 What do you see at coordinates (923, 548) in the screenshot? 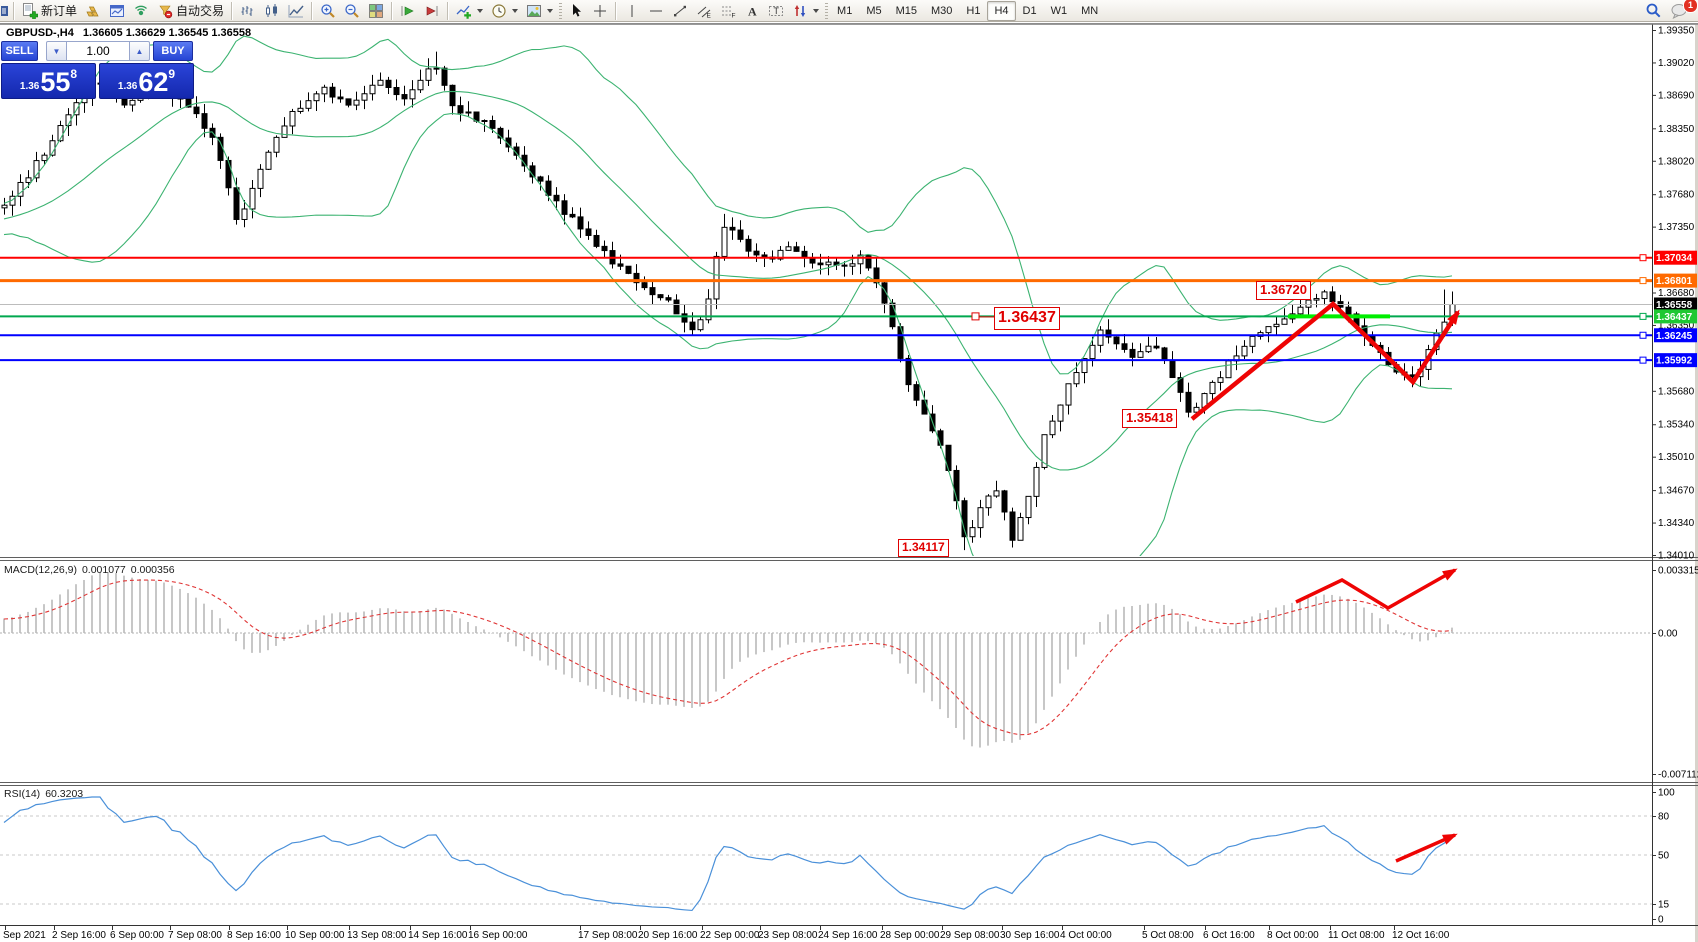
I see `price-annotation: 1.34117` at bounding box center [923, 548].